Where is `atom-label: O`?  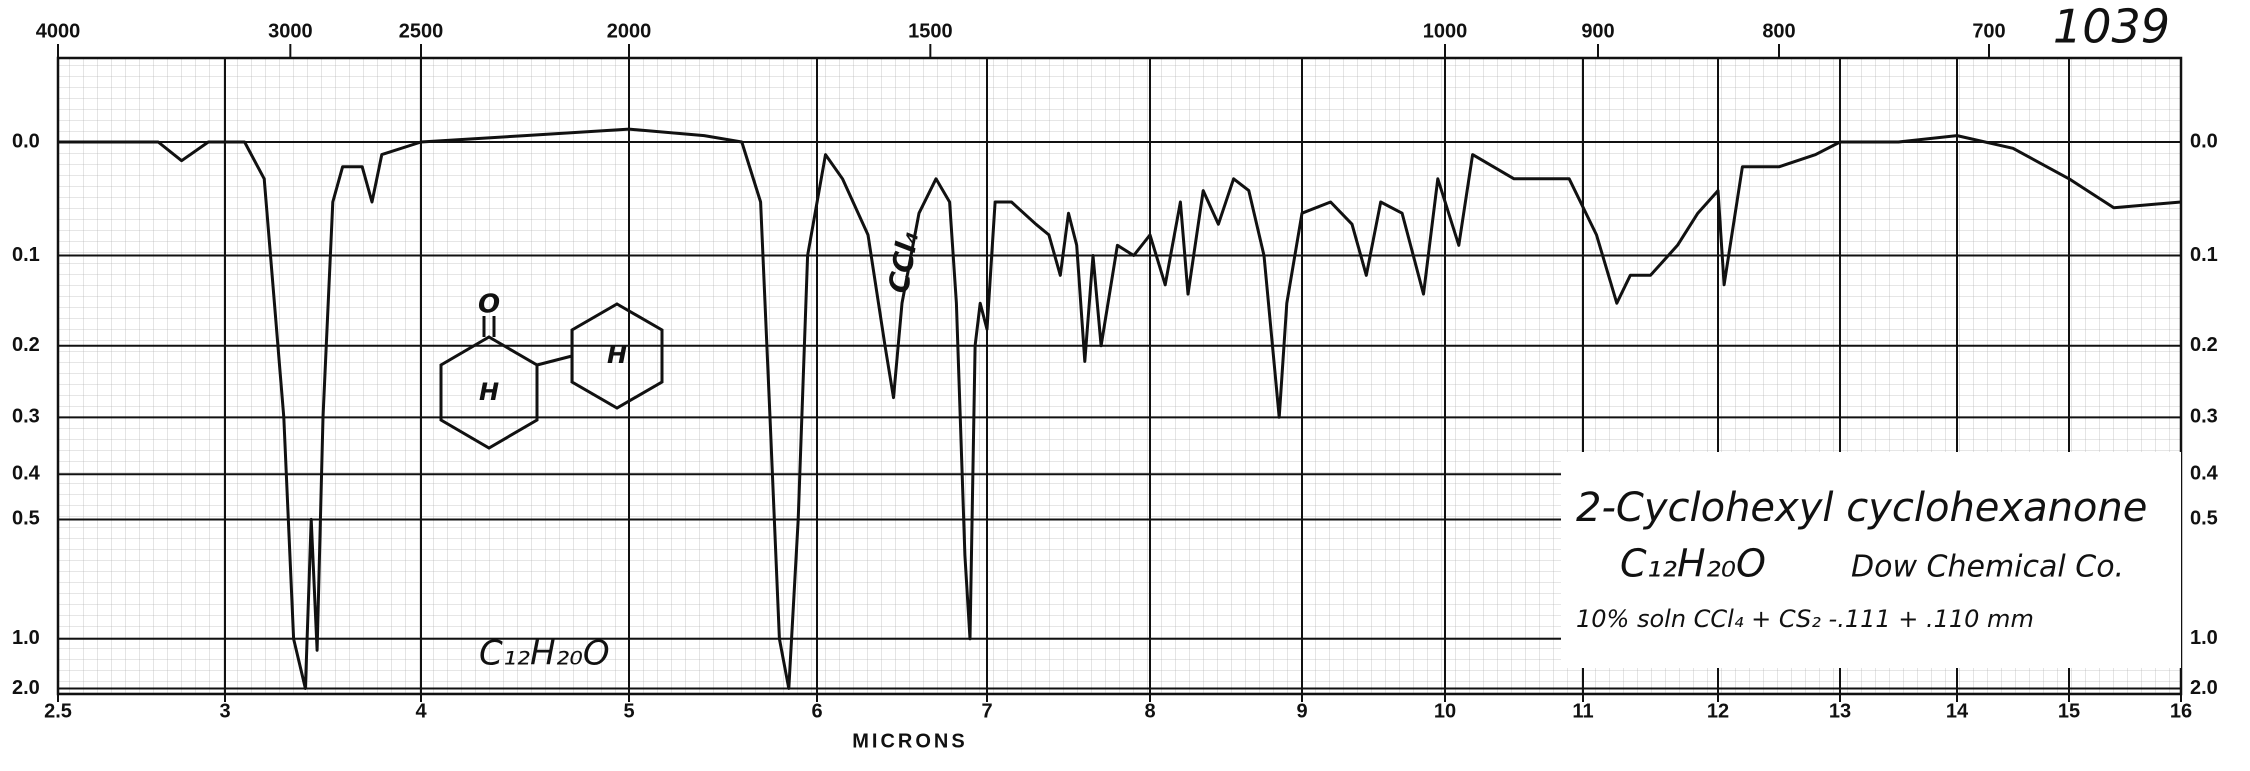
atom-label: O is located at coordinates (489, 305).